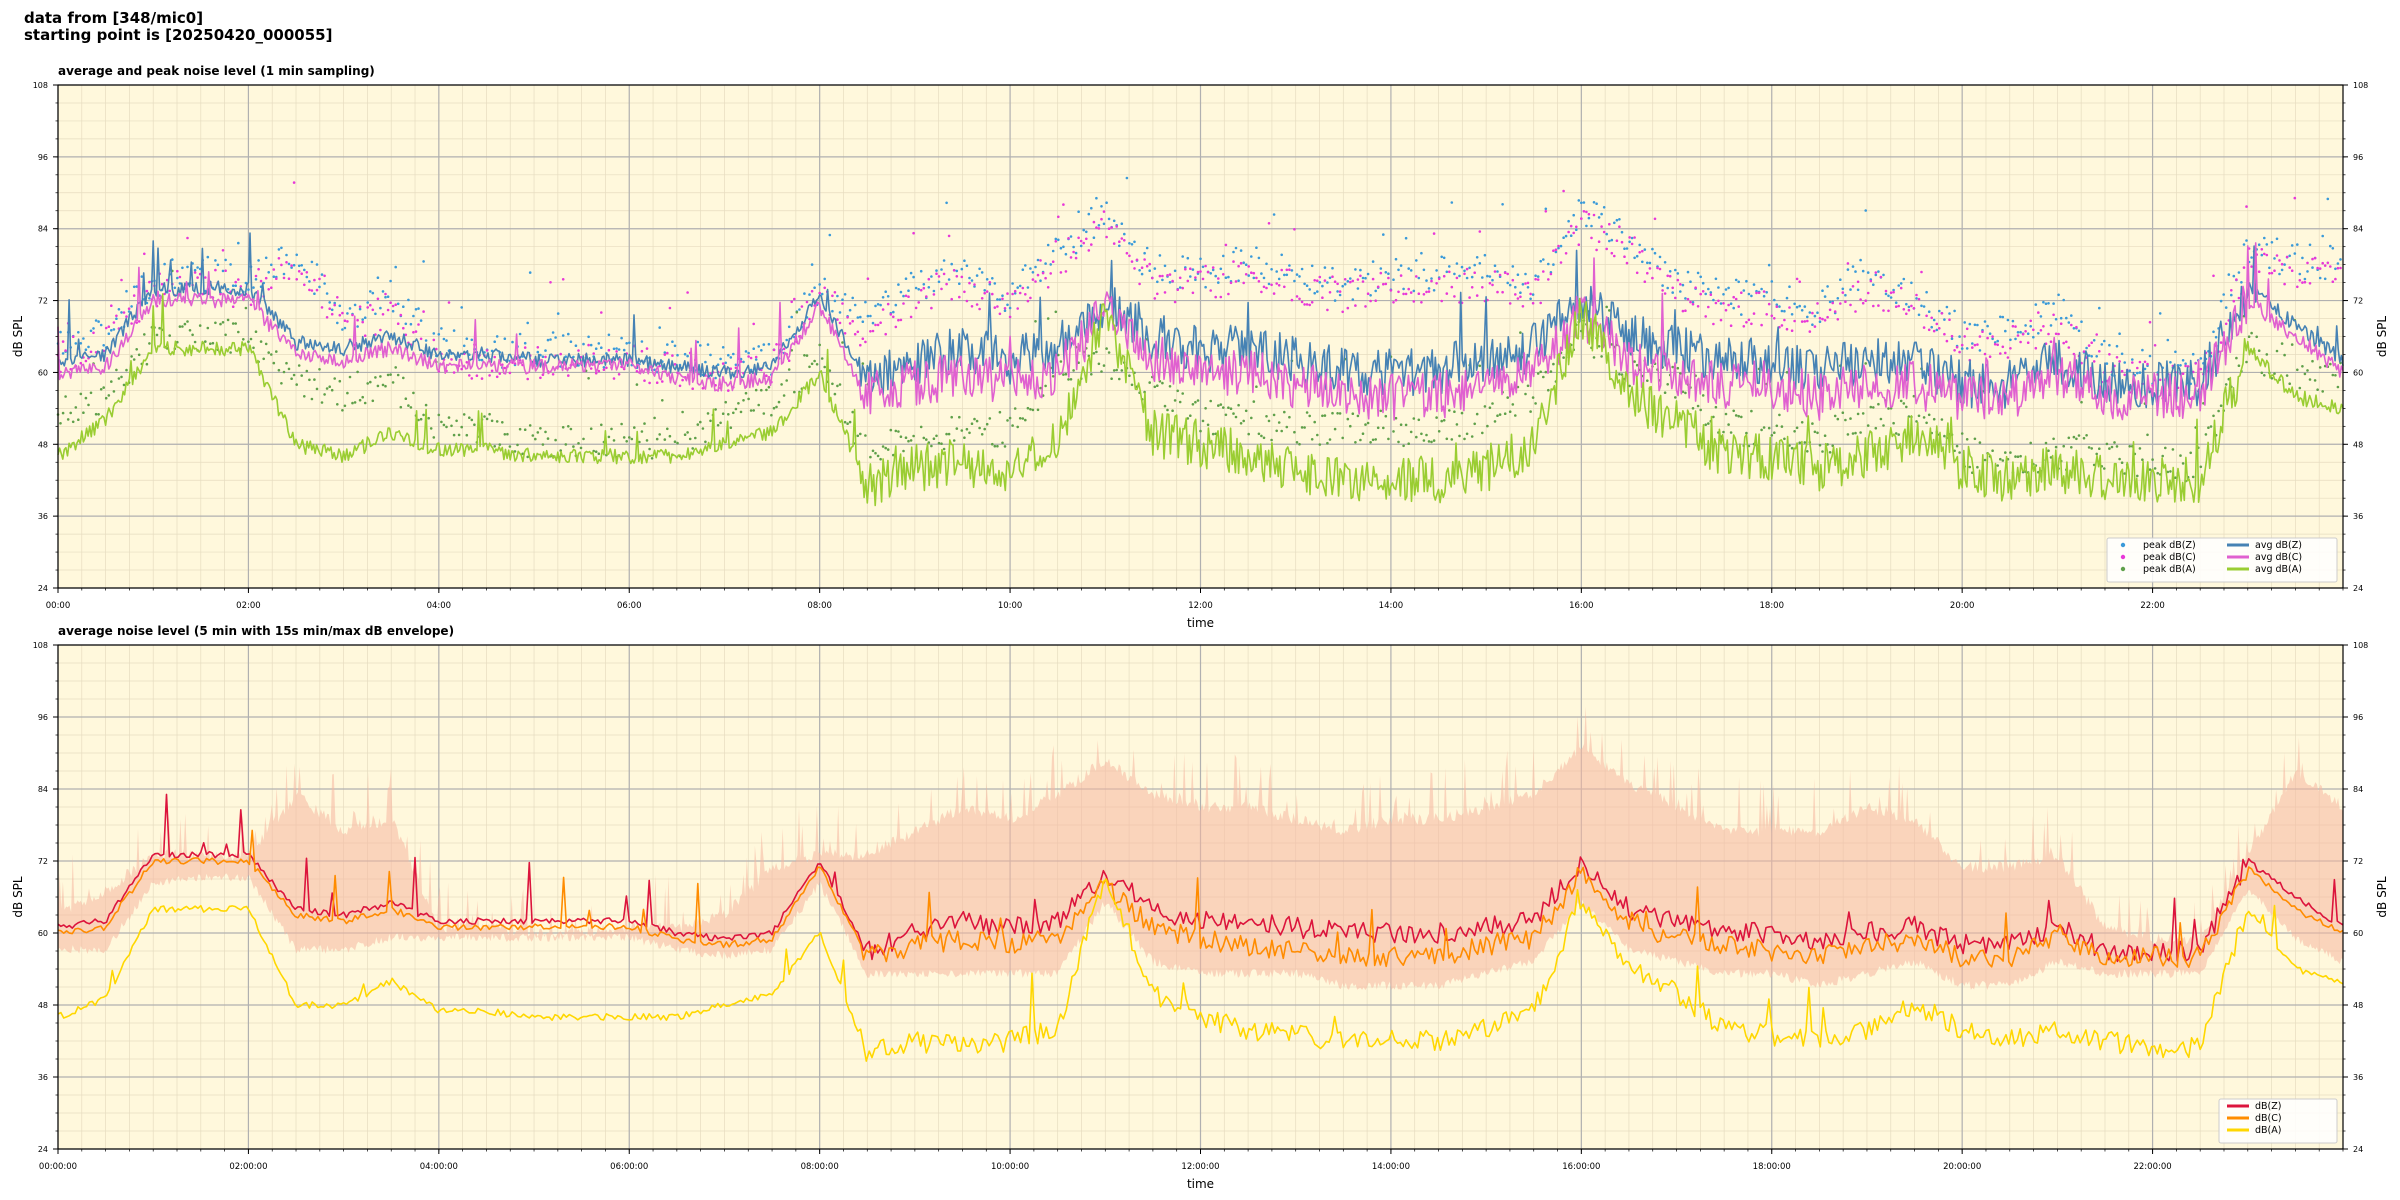  I want to click on series-db-z-line, so click(1200, 878).